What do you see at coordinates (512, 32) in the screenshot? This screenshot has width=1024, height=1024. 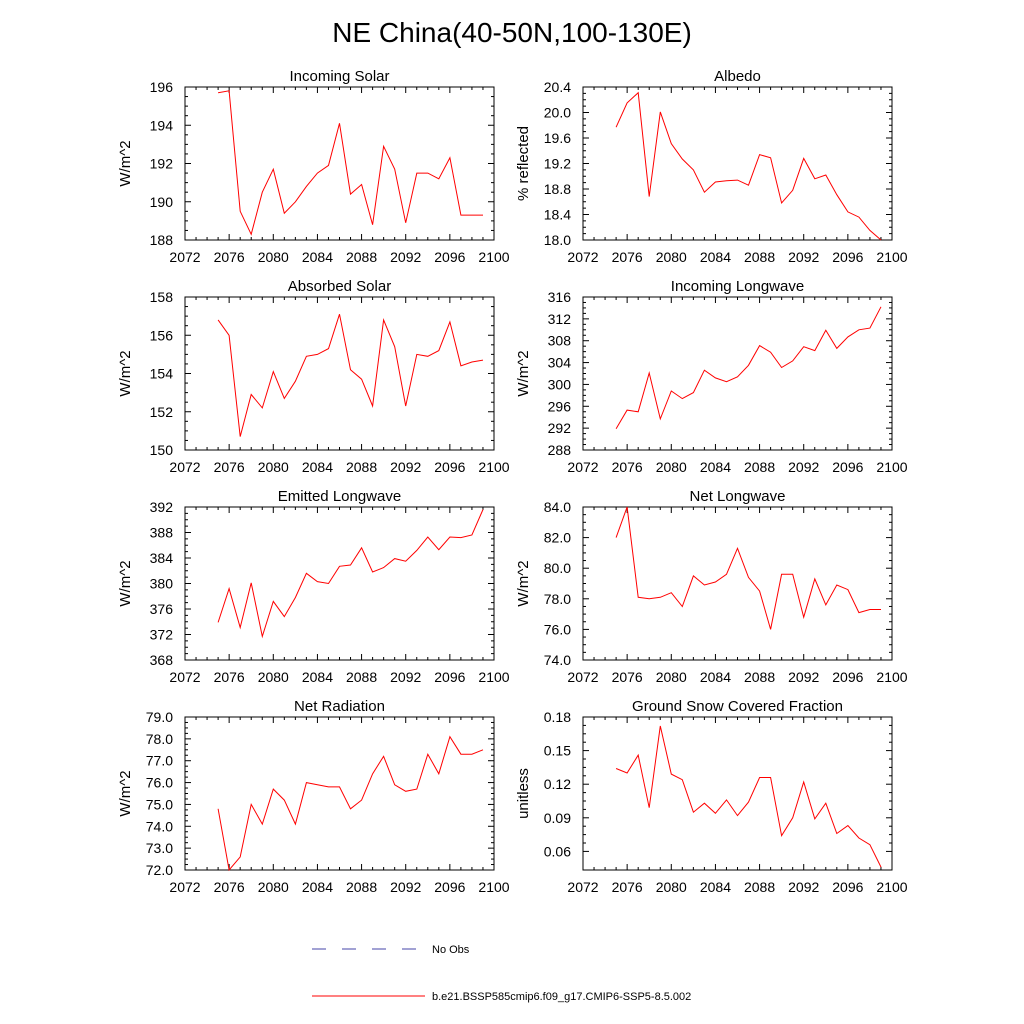 I see `figure-title: NE China(40-50N,100-130E)` at bounding box center [512, 32].